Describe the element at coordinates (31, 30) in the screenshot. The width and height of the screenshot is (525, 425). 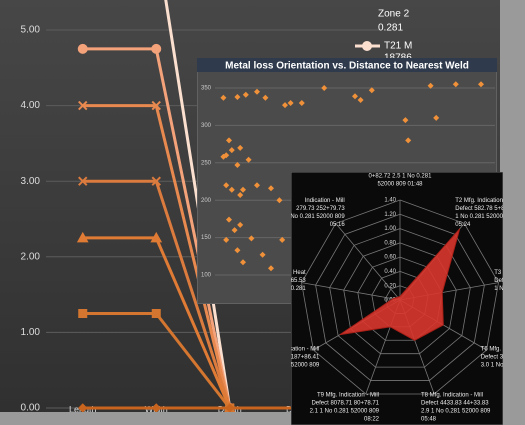
I see `y-tick-label: 5.00` at that location.